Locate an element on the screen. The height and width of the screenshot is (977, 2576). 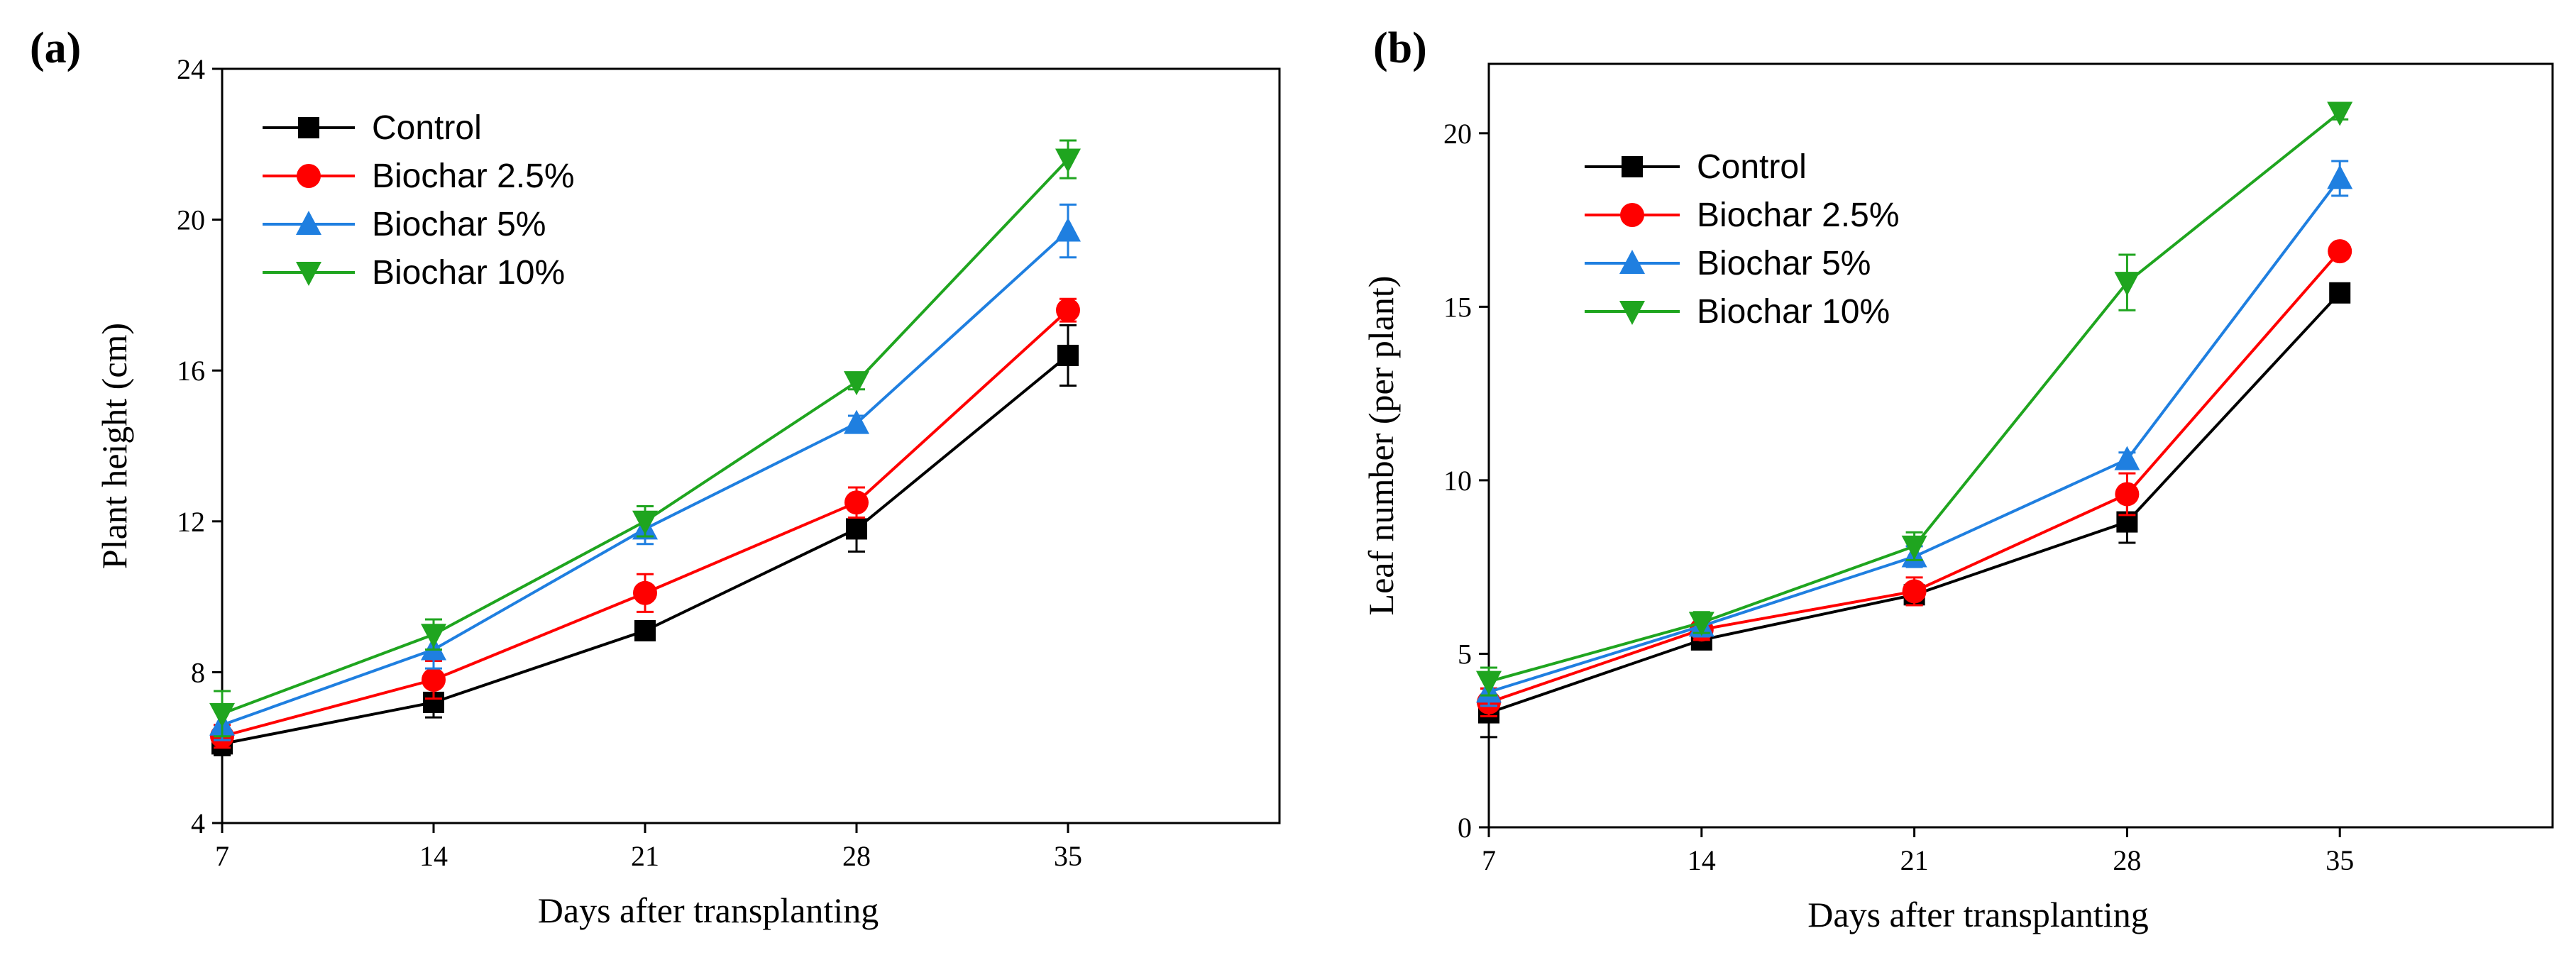
panel-b-legend-item-biochar-2-5pct: Biochar 2.5% is located at coordinates (1742, 215).